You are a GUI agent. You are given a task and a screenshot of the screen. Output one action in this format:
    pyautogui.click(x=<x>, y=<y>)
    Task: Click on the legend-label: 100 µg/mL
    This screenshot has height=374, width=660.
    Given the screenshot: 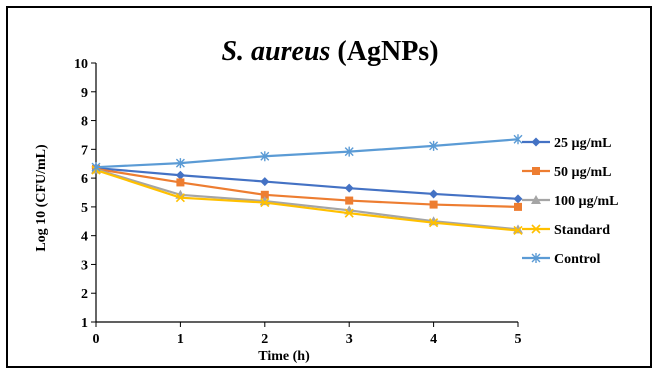 What is the action you would take?
    pyautogui.click(x=586, y=201)
    